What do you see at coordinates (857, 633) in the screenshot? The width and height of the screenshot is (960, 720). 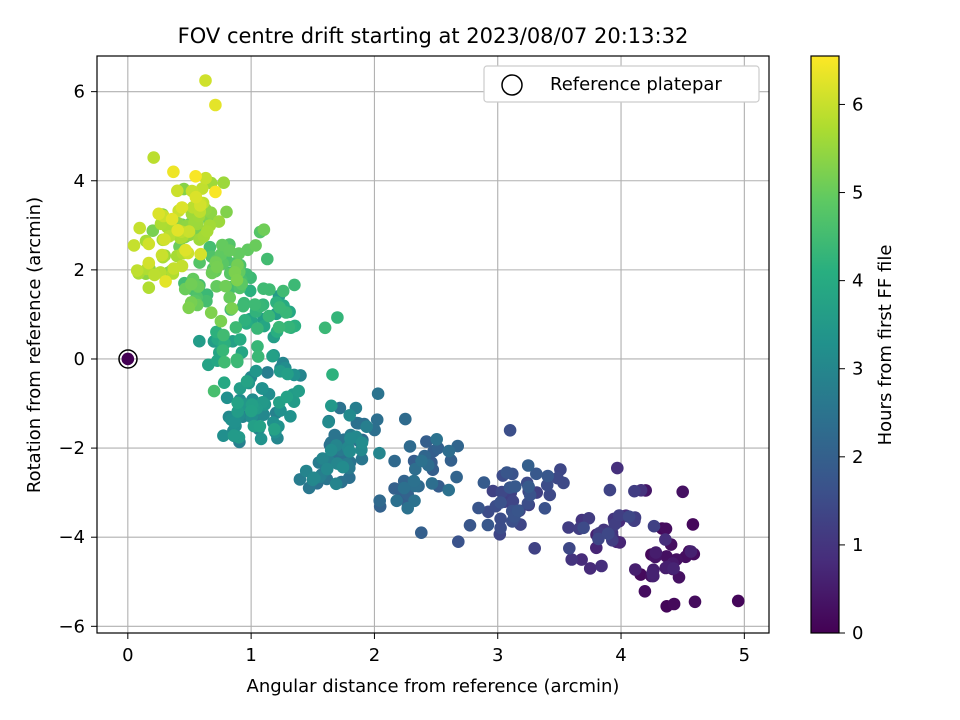 I see `colorbar-tick-label: 0` at bounding box center [857, 633].